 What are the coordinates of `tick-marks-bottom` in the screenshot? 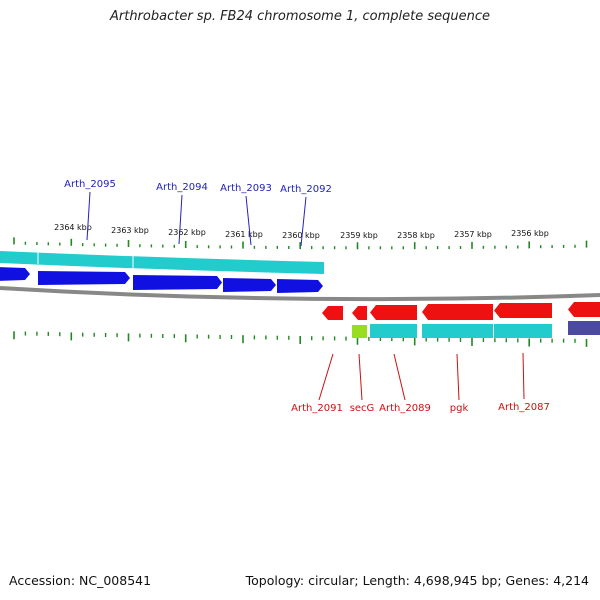 It's located at (300, 339).